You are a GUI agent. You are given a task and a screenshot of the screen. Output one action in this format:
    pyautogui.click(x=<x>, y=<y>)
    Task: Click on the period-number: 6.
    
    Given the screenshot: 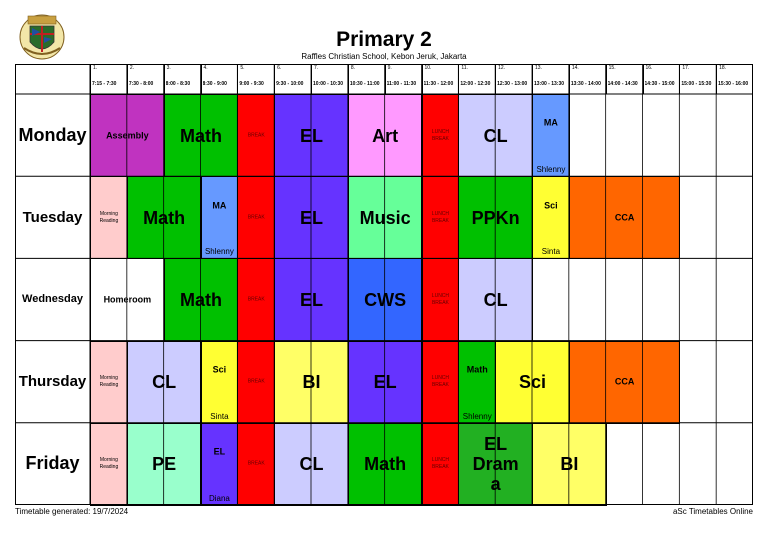 What is the action you would take?
    pyautogui.click(x=279, y=68)
    